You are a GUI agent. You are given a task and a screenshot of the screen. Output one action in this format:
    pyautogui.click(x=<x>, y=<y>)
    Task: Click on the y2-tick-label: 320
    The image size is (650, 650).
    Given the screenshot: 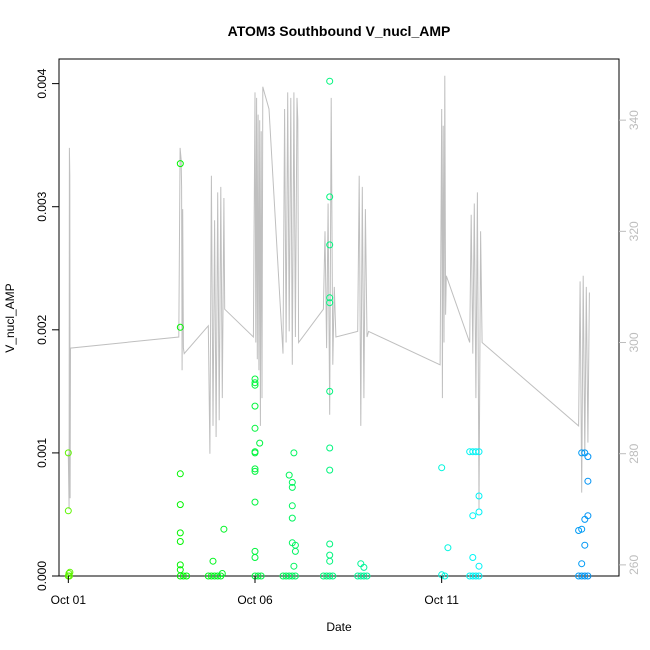 What is the action you would take?
    pyautogui.click(x=634, y=231)
    